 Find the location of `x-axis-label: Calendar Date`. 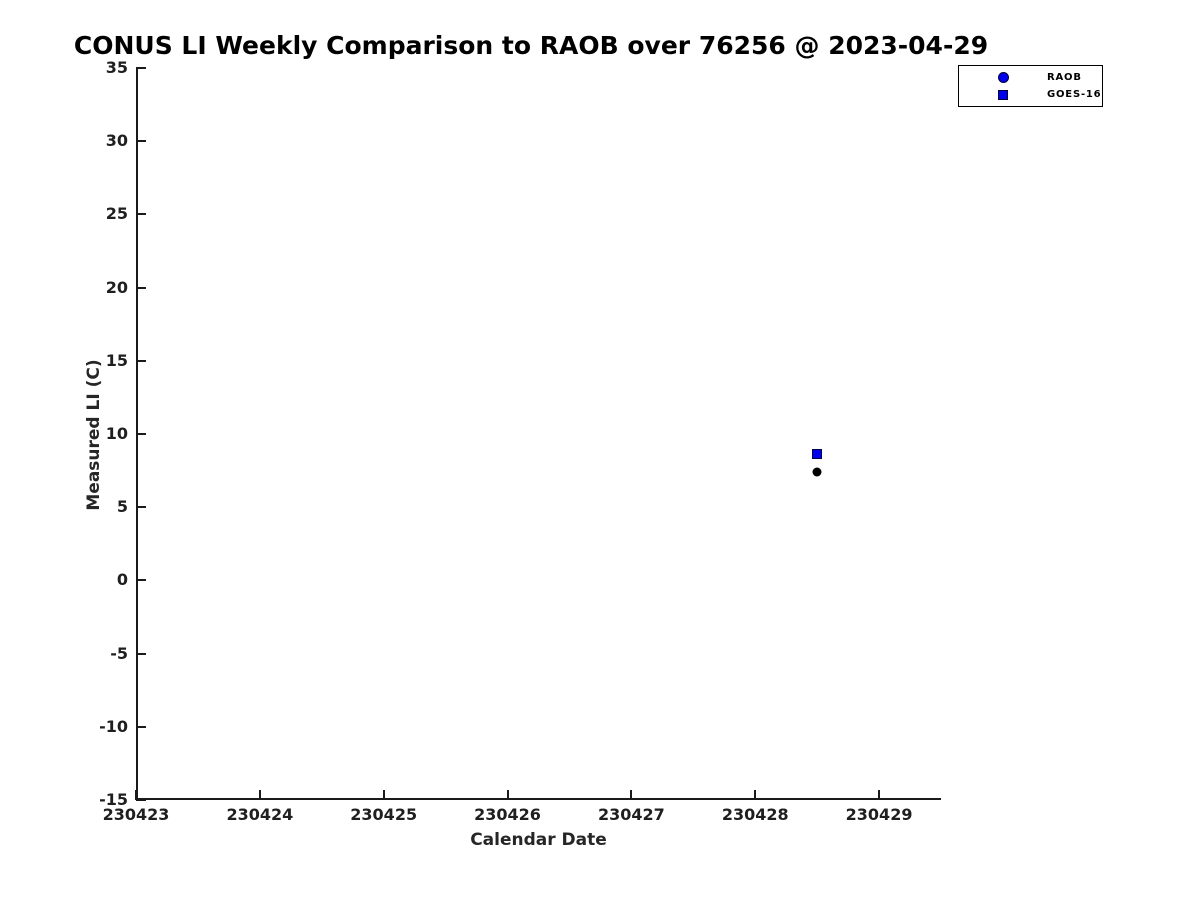

x-axis-label: Calendar Date is located at coordinates (538, 840).